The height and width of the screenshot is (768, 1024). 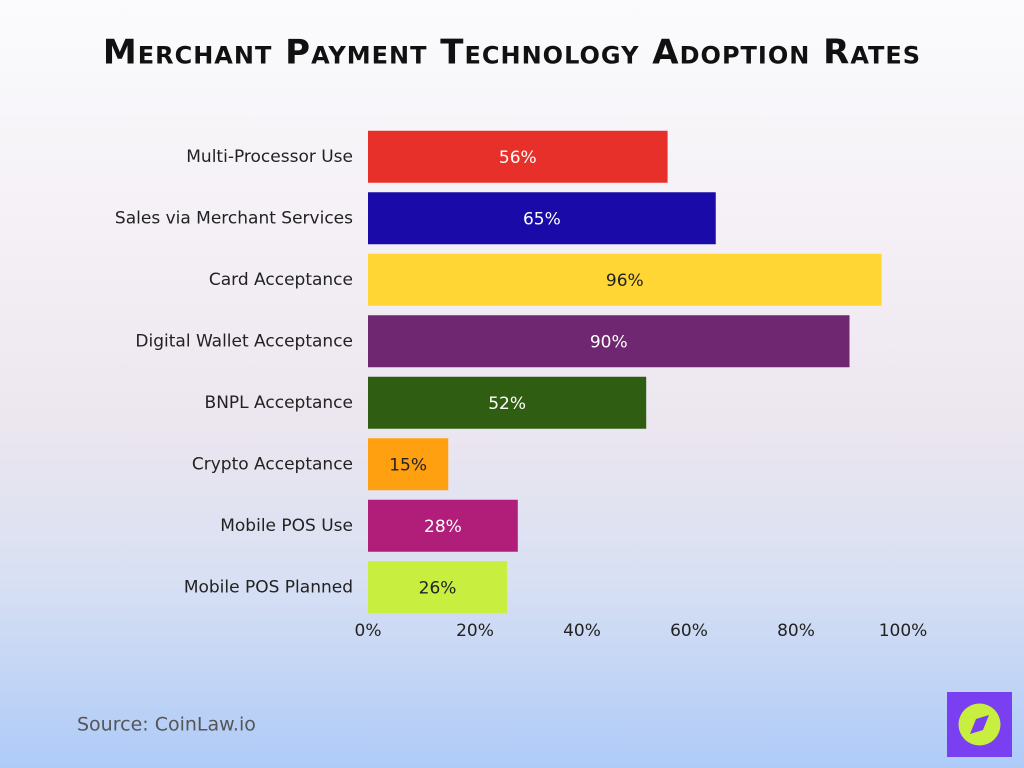 What do you see at coordinates (244, 341) in the screenshot?
I see `y-tick-label: Digital Wallet Acceptance` at bounding box center [244, 341].